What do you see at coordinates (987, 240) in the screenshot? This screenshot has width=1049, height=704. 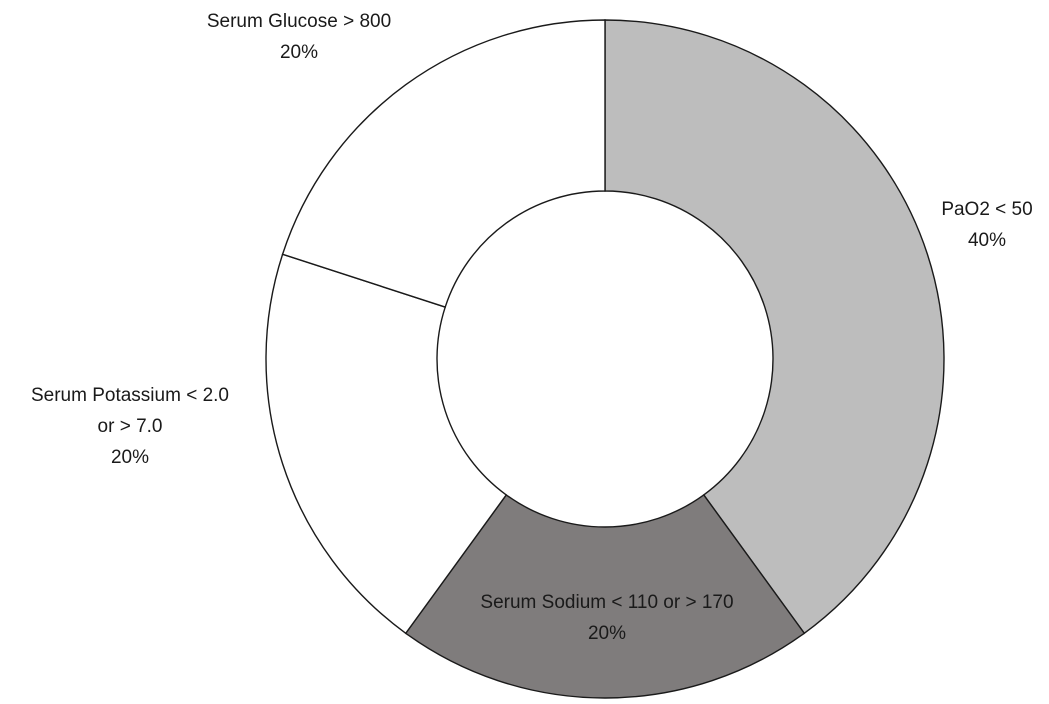 I see `slice-value-label: 40%` at bounding box center [987, 240].